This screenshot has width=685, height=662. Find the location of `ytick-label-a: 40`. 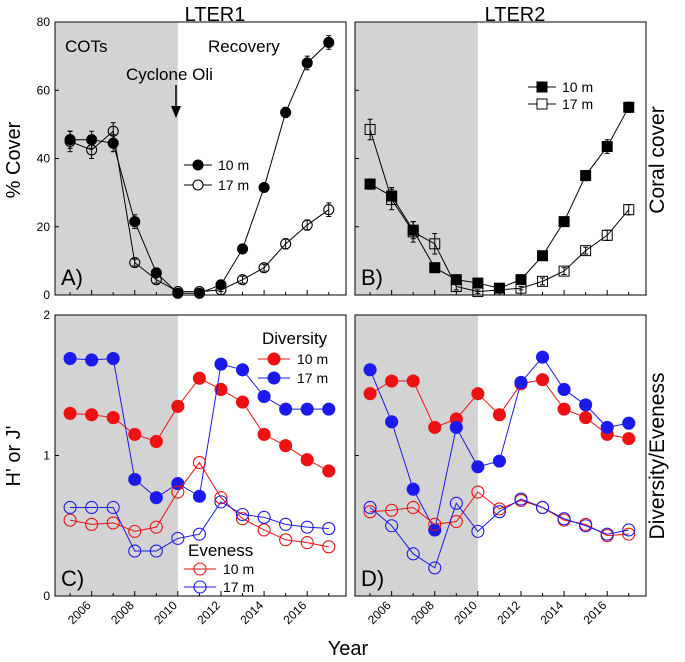

ytick-label-a: 40 is located at coordinates (44, 159).